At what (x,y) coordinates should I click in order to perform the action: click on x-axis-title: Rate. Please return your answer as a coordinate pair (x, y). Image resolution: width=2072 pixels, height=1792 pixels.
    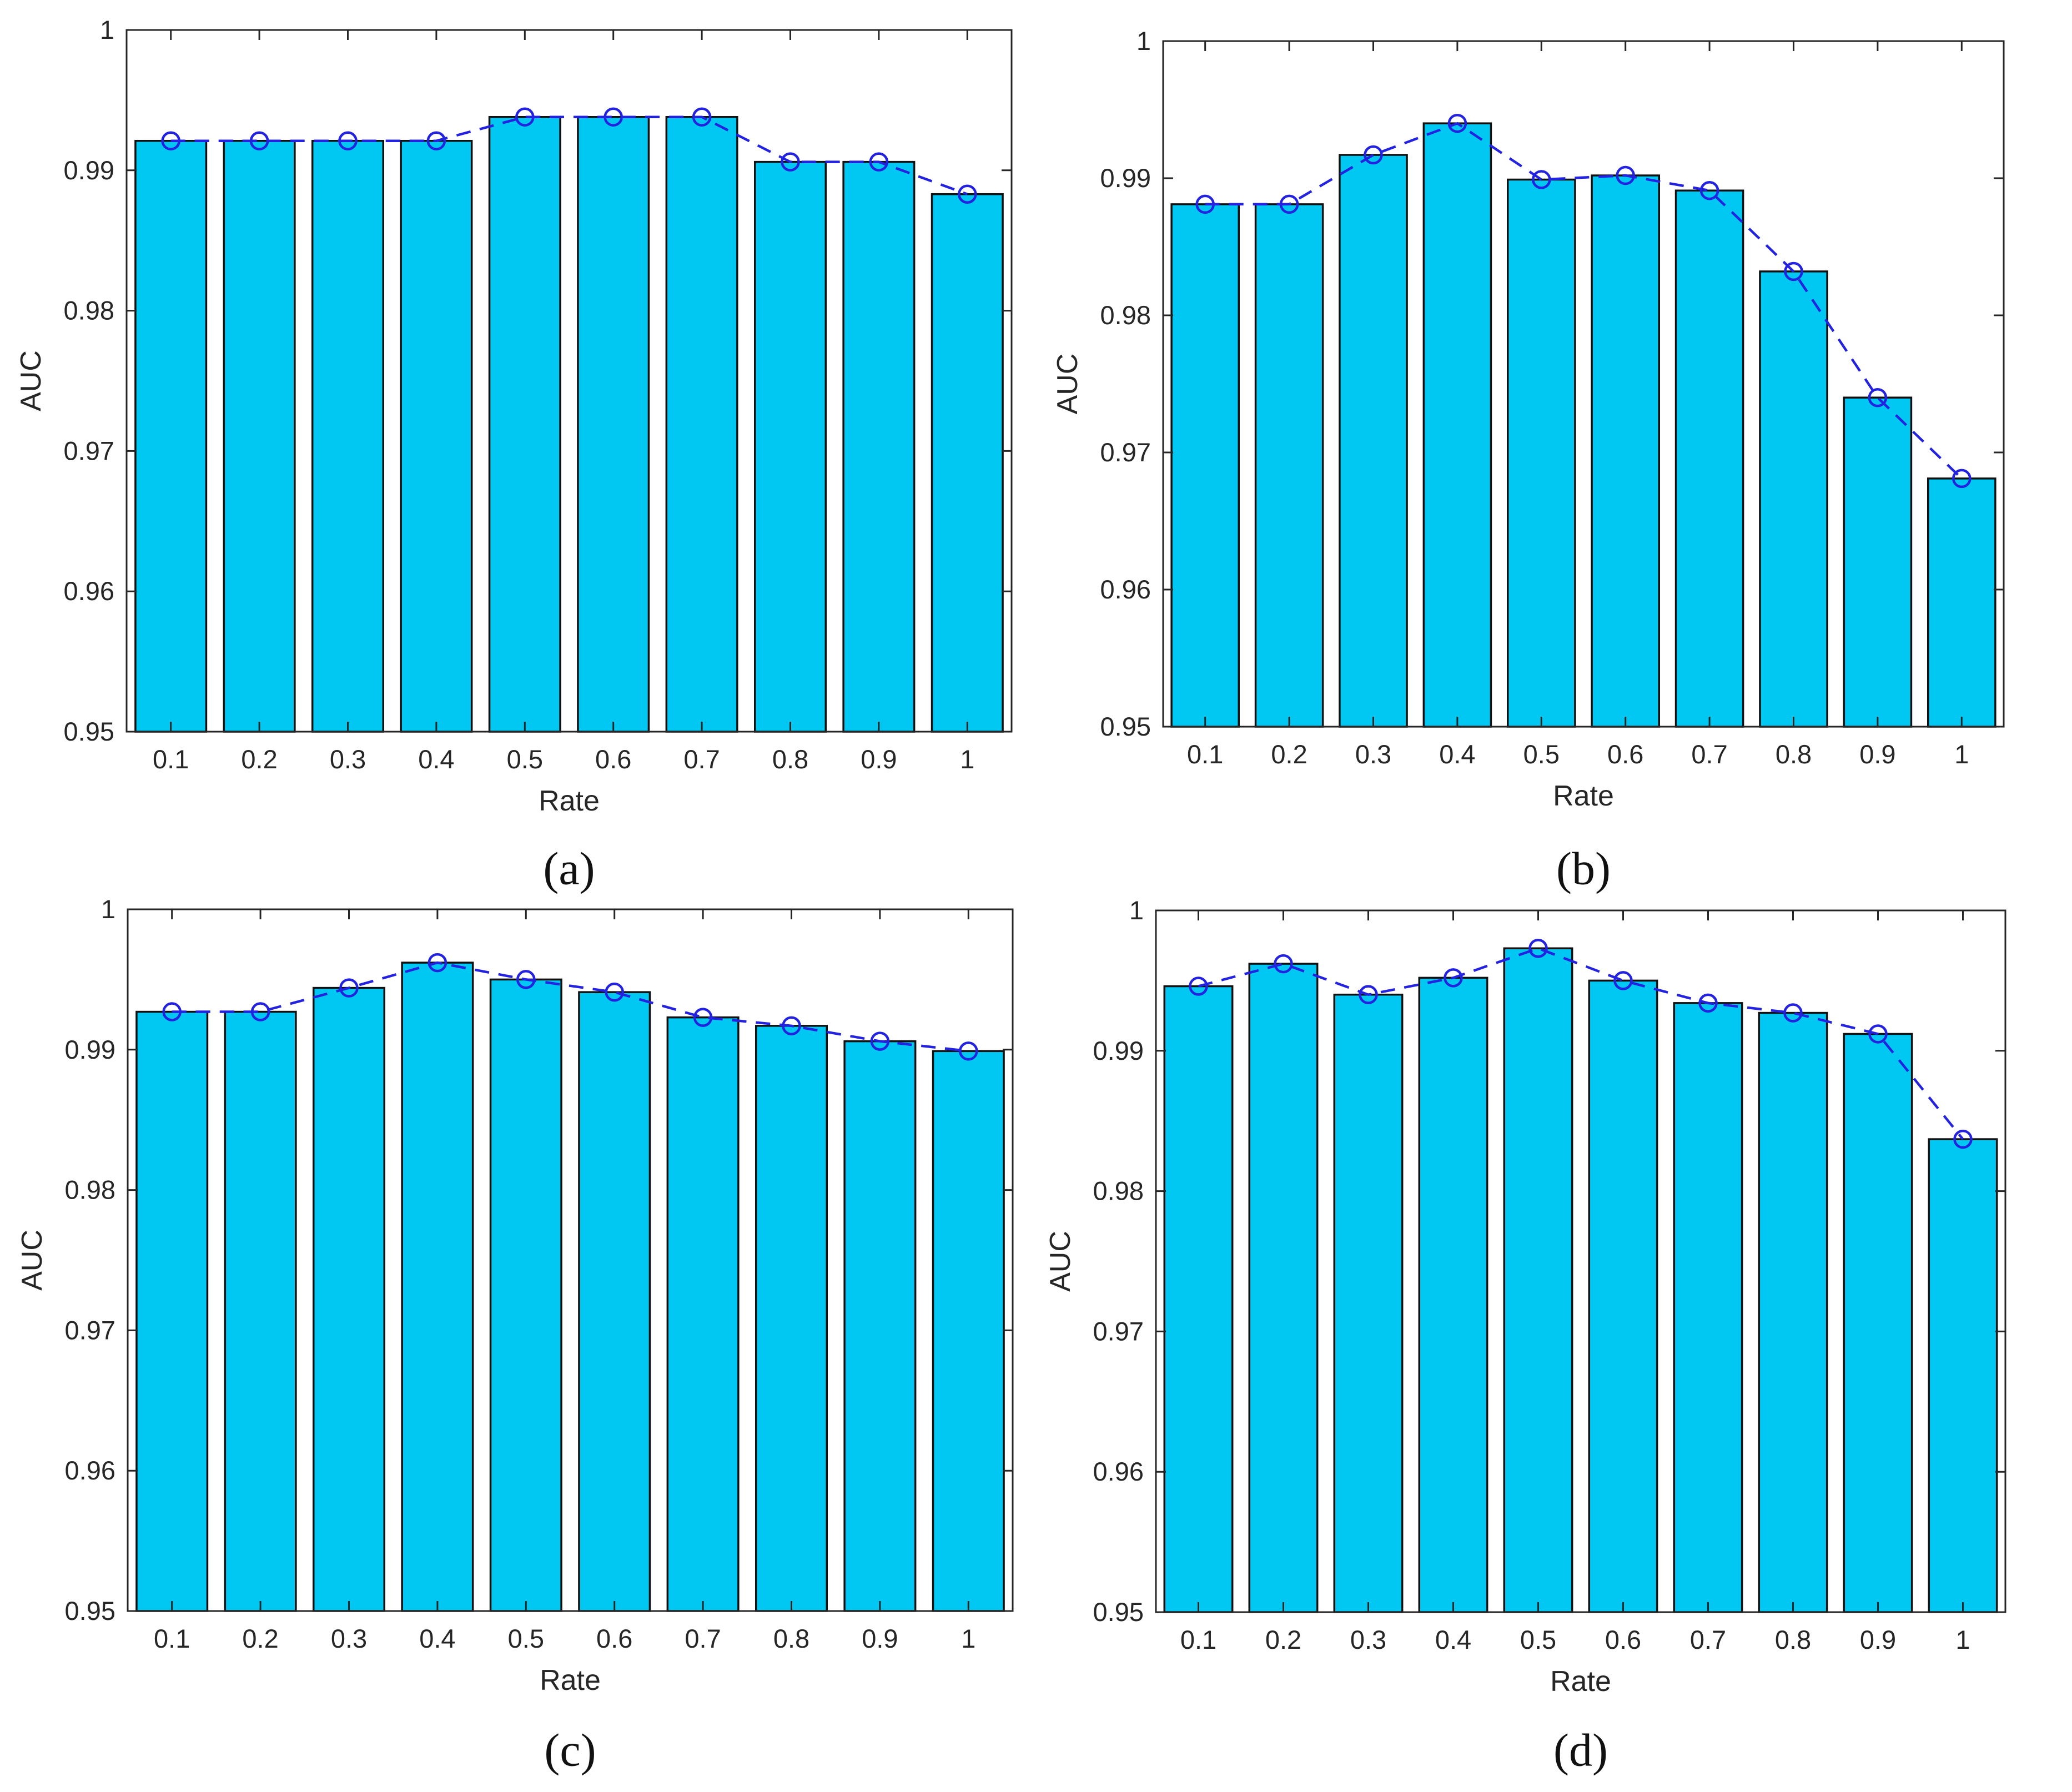
    Looking at the image, I should click on (570, 1681).